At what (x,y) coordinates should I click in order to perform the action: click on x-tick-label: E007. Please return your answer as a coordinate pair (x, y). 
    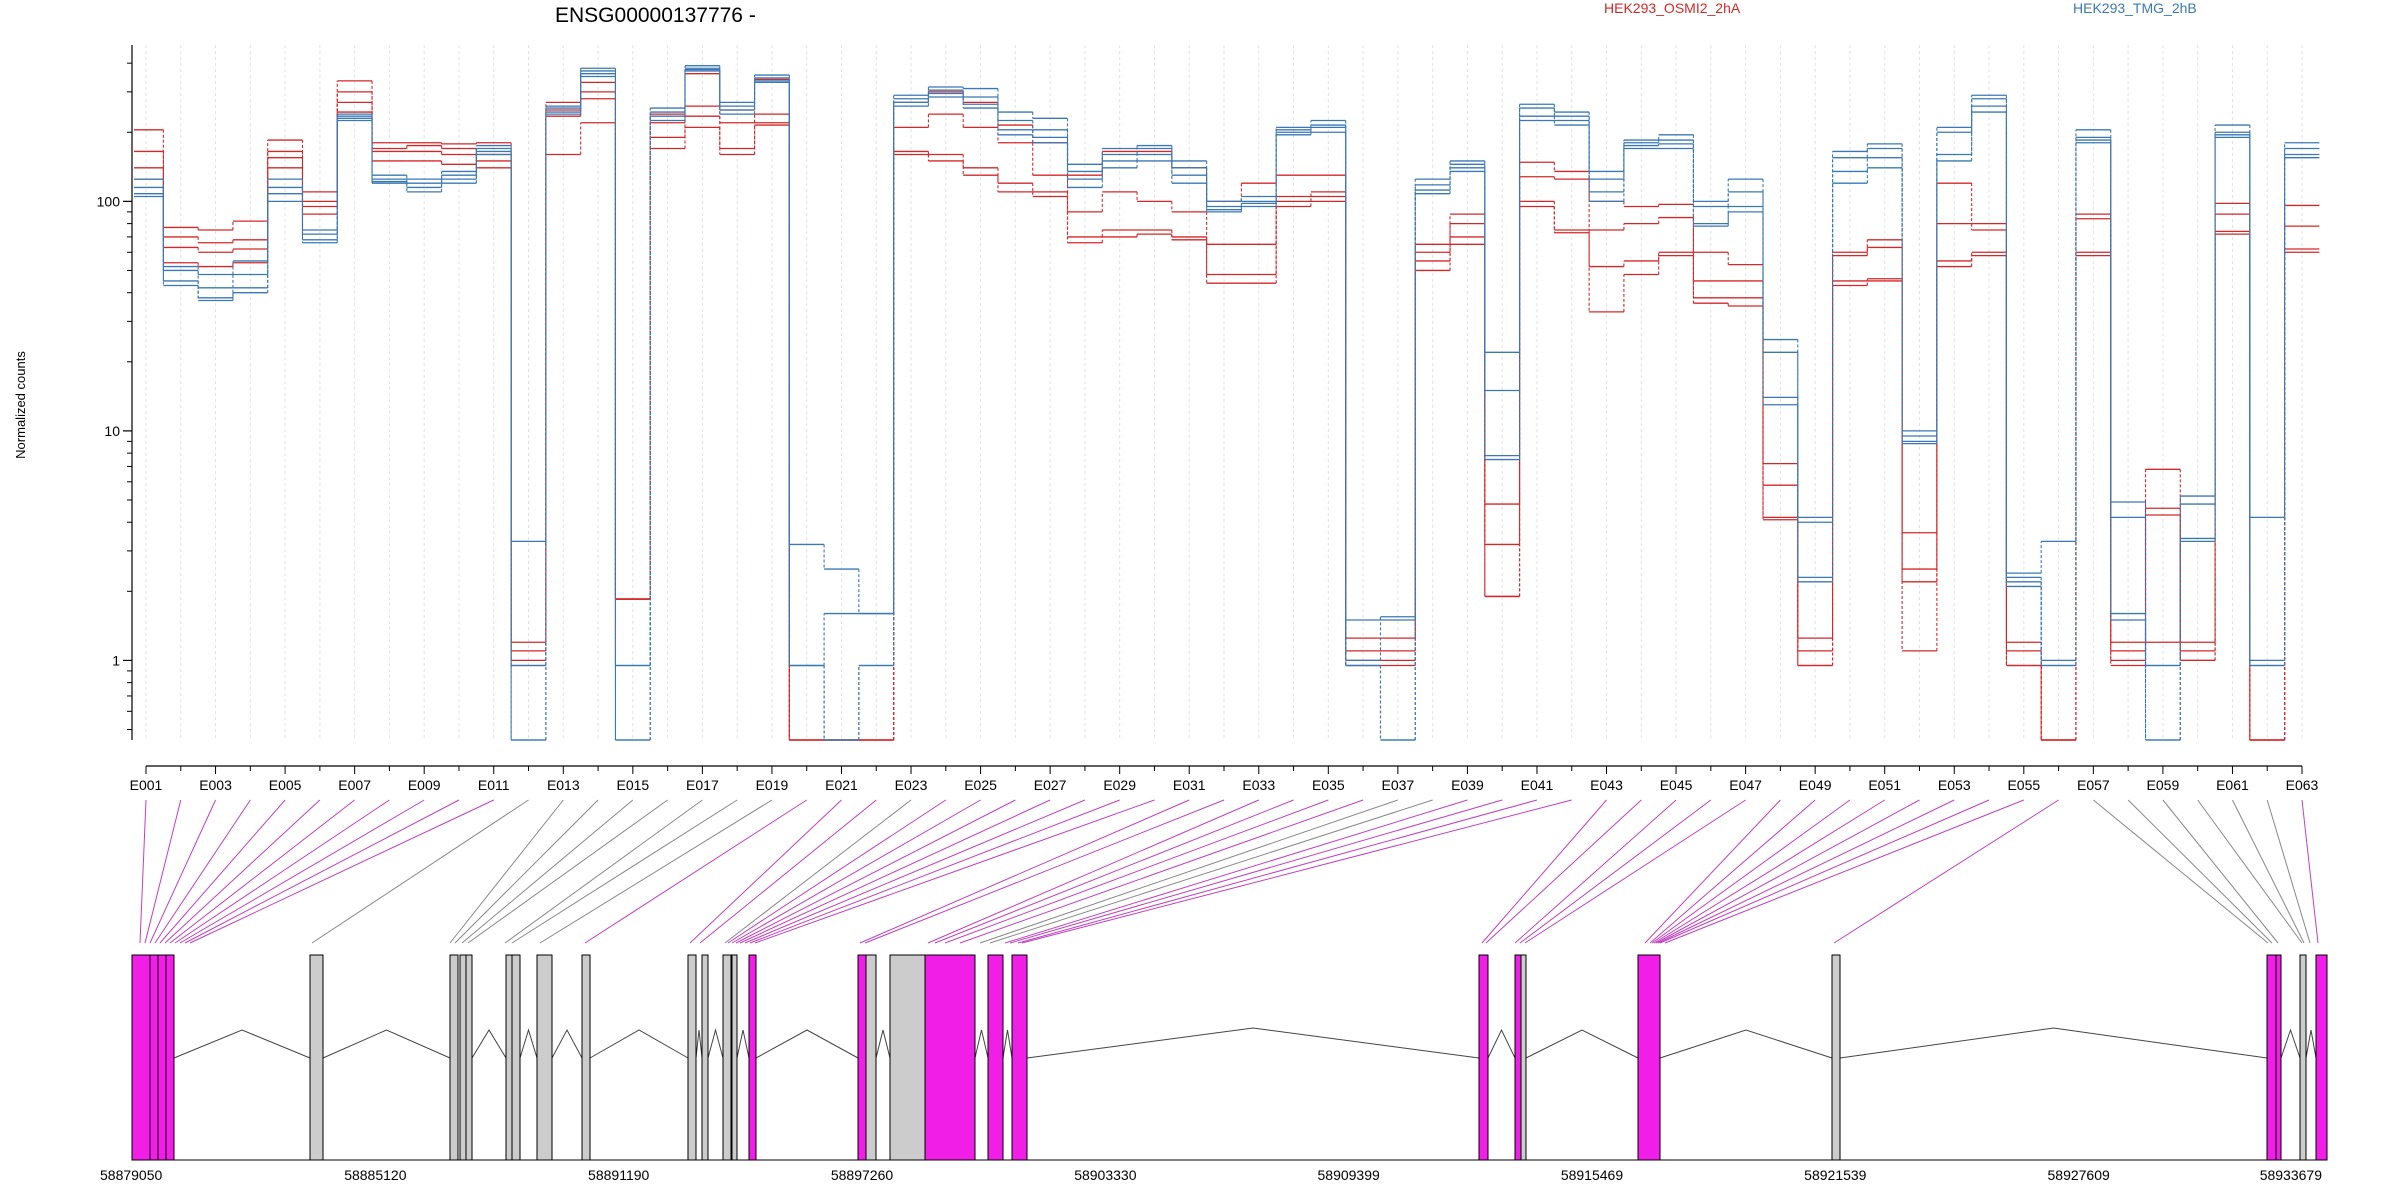
    Looking at the image, I should click on (354, 785).